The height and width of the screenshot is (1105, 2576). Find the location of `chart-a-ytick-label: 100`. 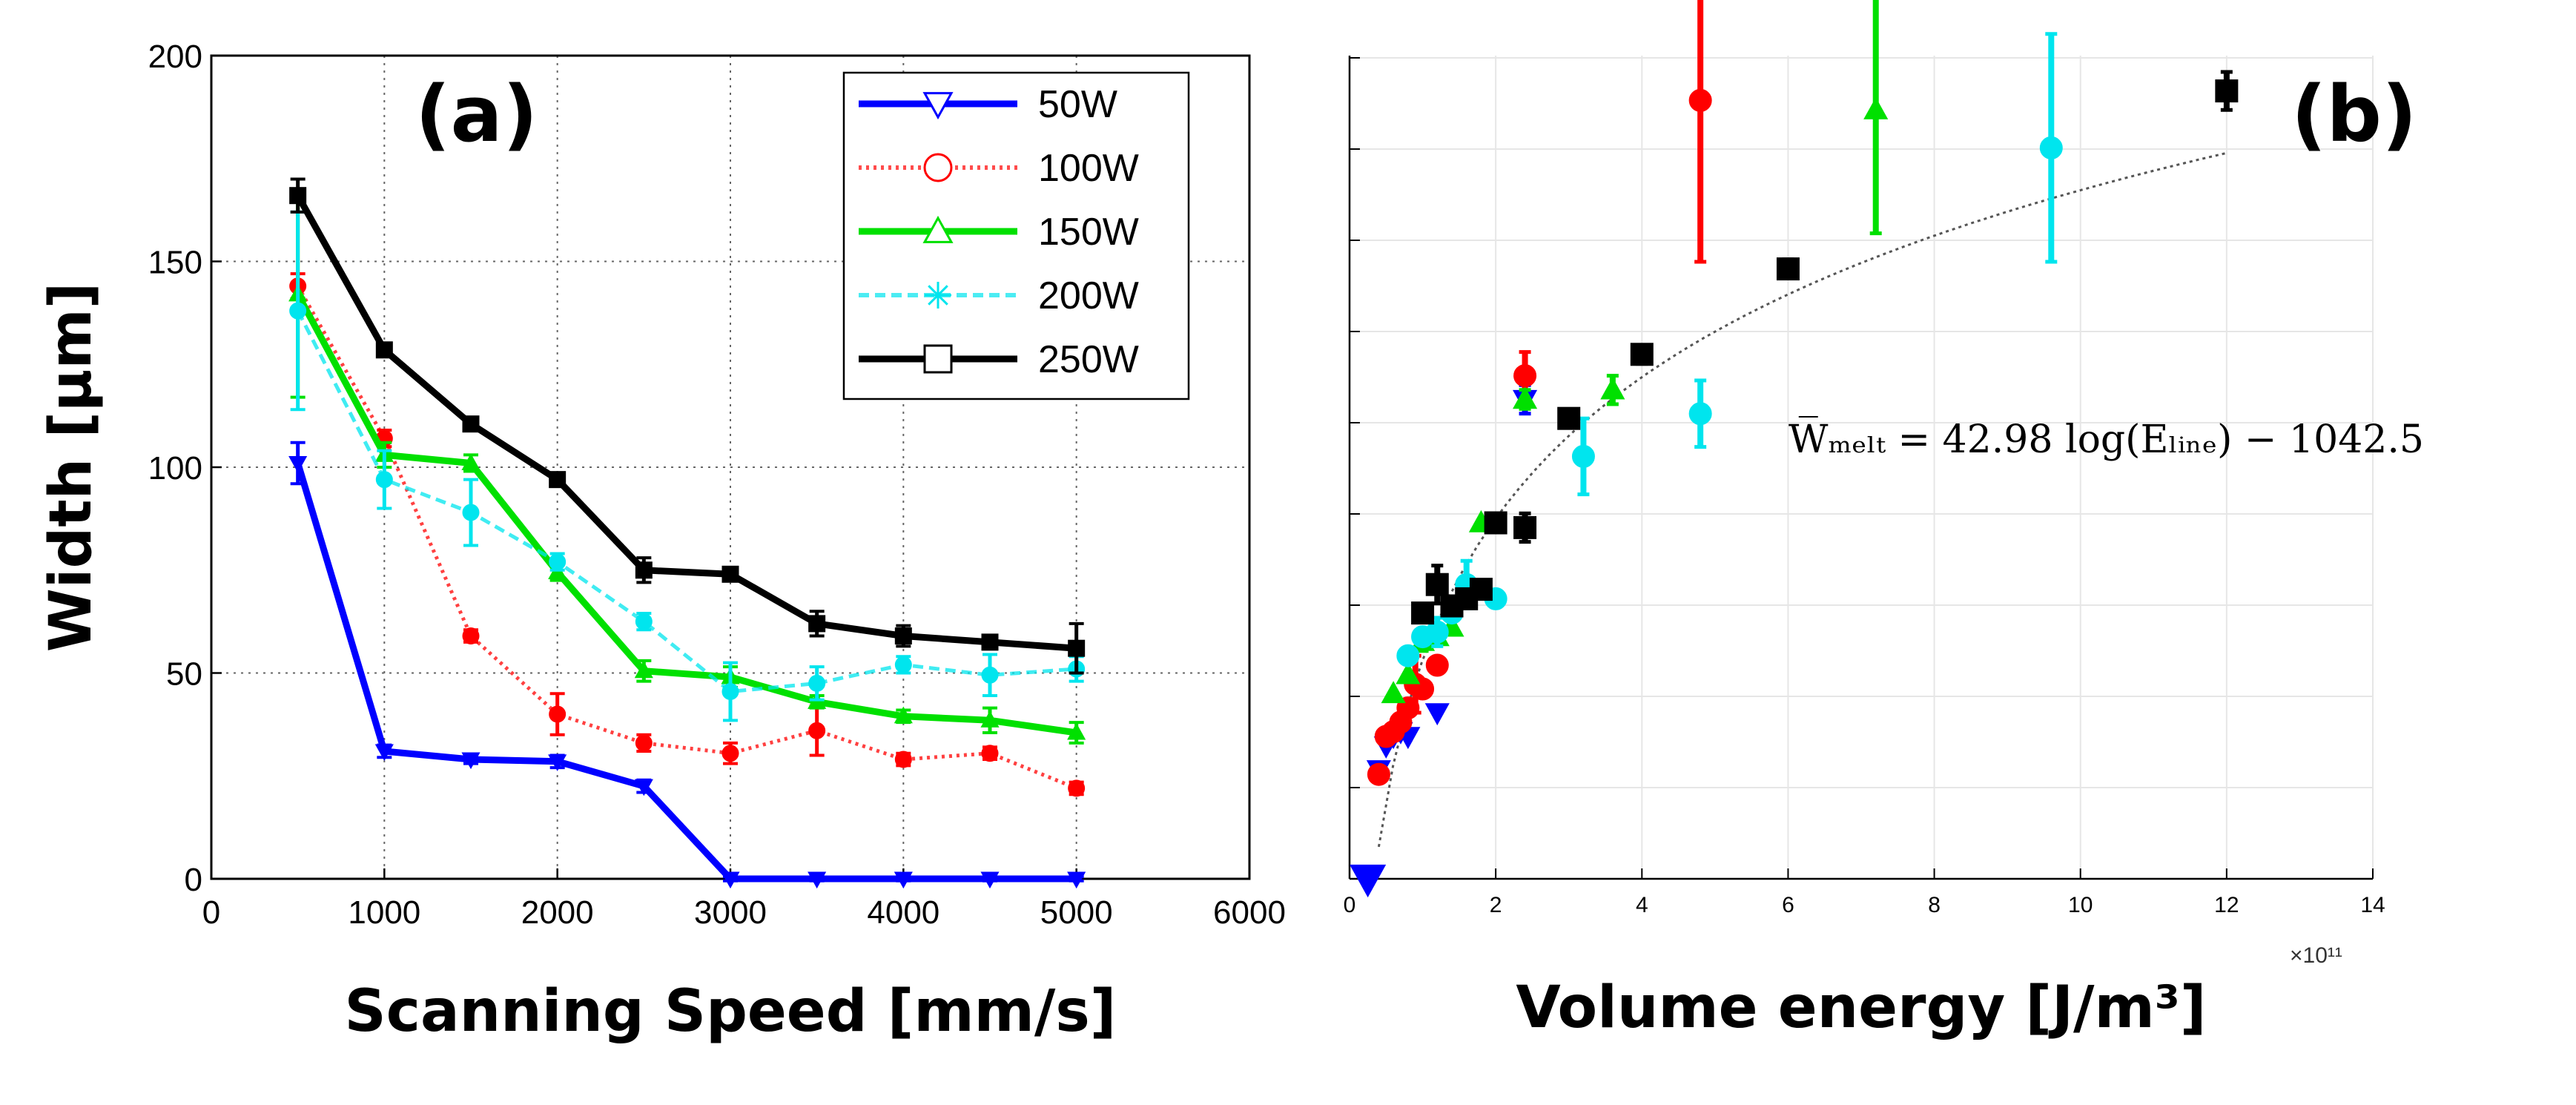

chart-a-ytick-label: 100 is located at coordinates (175, 468).